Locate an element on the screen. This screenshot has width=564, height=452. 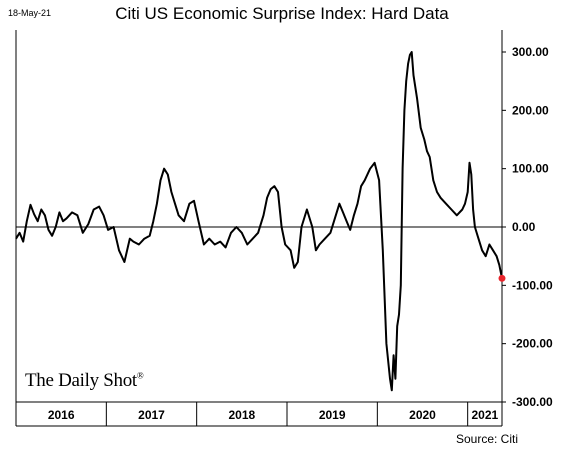
x-axis: 2016 2017 2018 2019 2020 2021 is located at coordinates (273, 414).